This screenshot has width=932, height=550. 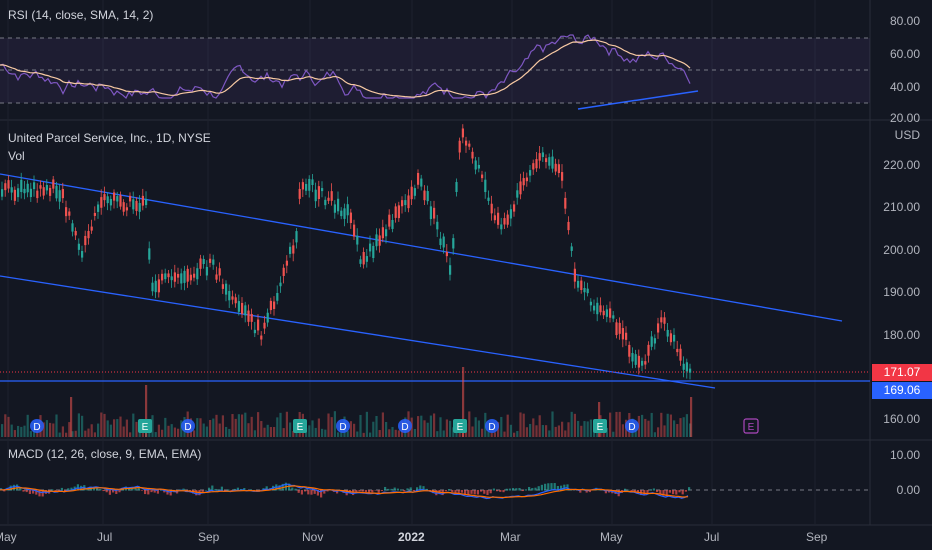 What do you see at coordinates (631, 427) in the screenshot?
I see `event-marker-label: D` at bounding box center [631, 427].